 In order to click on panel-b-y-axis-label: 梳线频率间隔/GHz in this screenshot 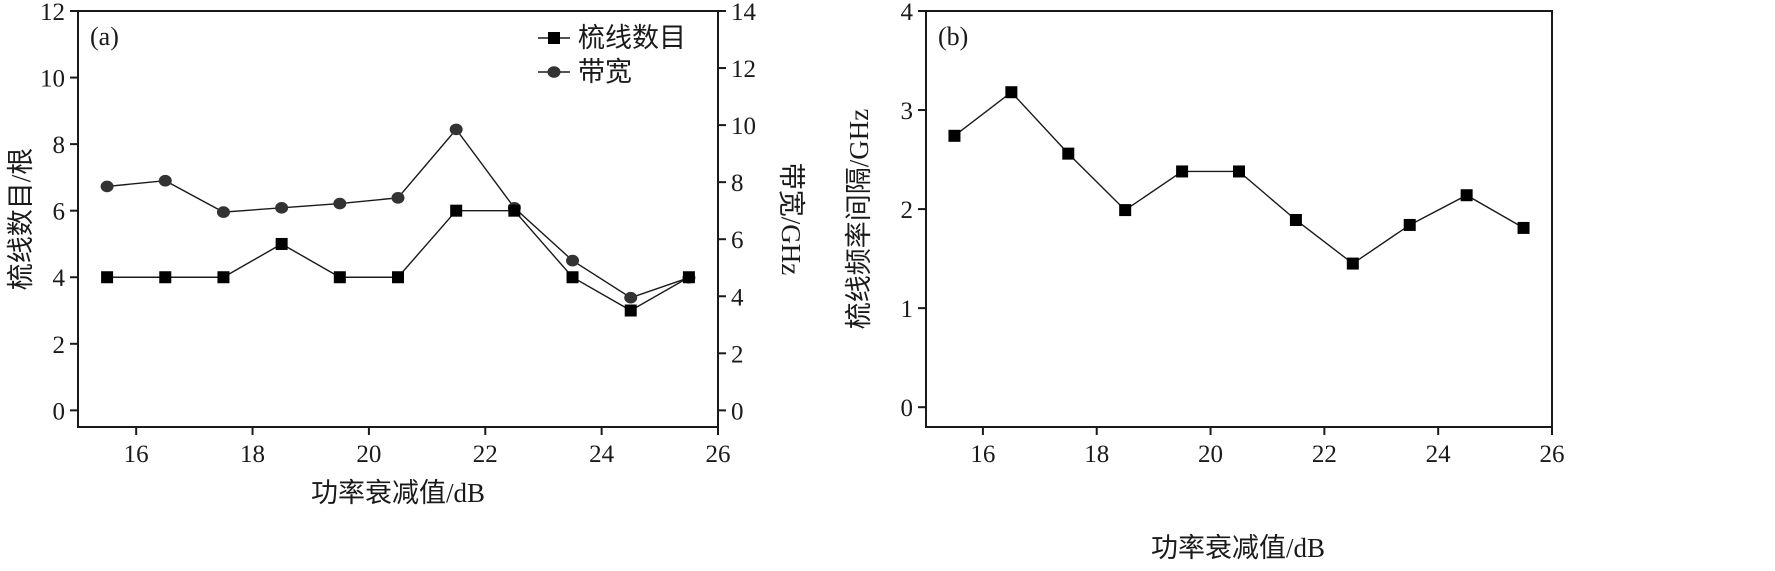, I will do `click(859, 219)`.